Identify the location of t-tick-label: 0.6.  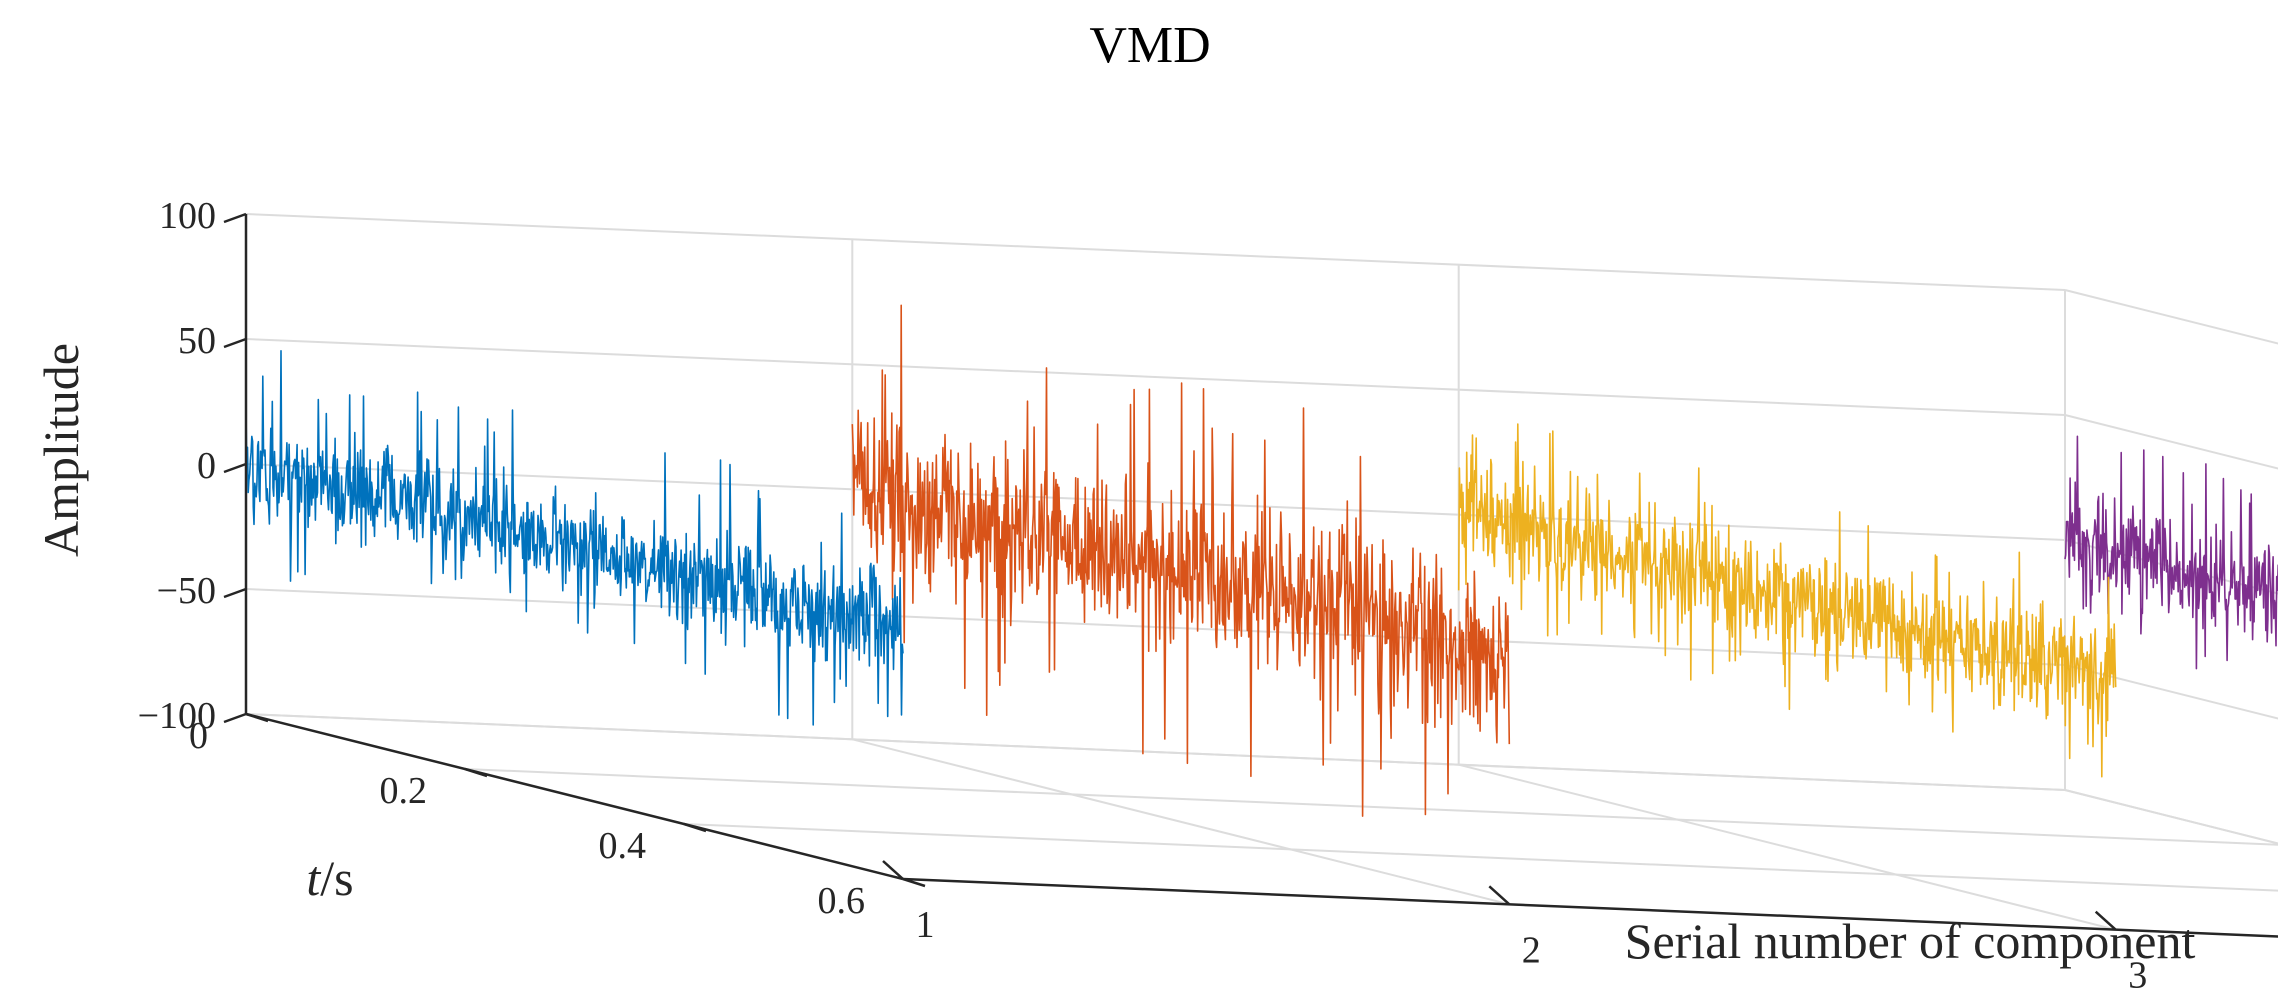
(842, 901).